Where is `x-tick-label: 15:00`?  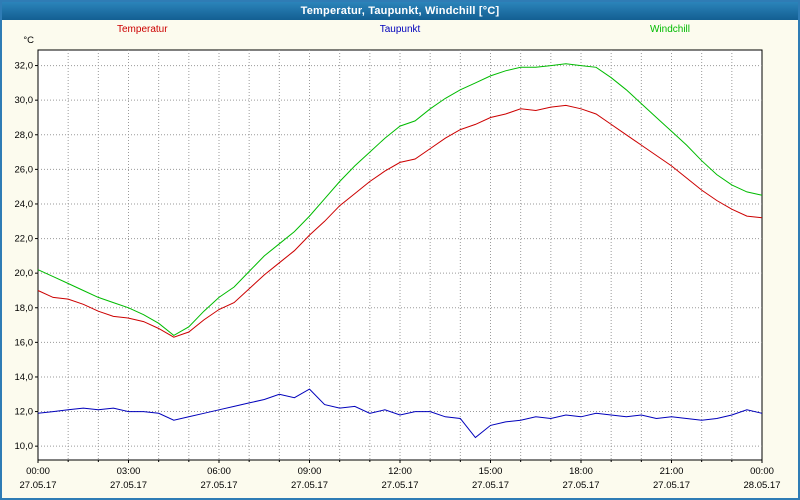 x-tick-label: 15:00 is located at coordinates (491, 471).